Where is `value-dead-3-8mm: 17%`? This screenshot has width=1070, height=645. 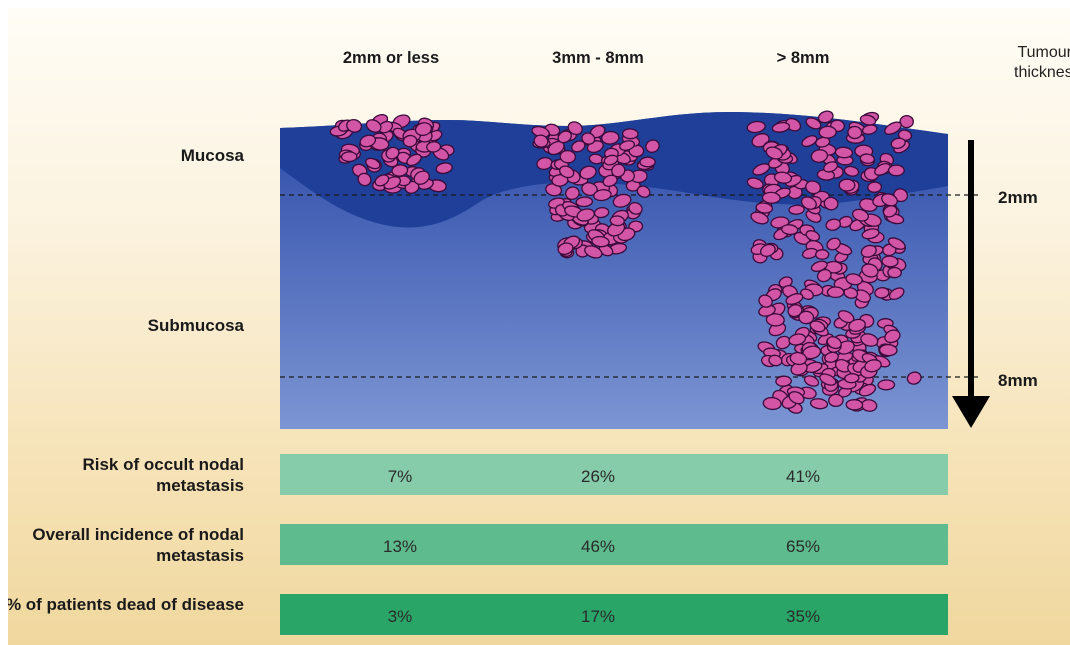 value-dead-3-8mm: 17% is located at coordinates (598, 616).